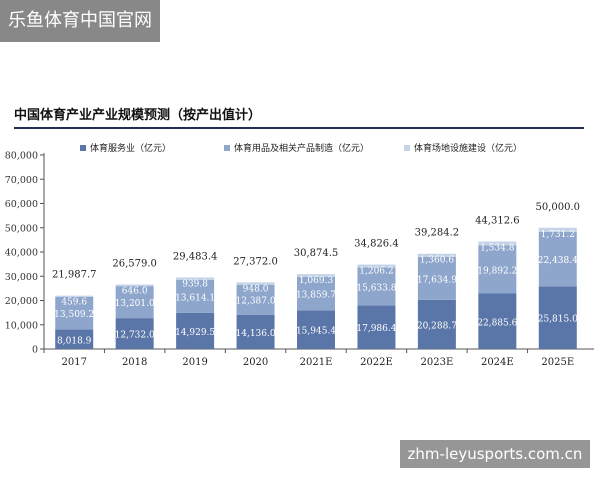 The height and width of the screenshot is (480, 600). I want to click on y-tick-label: 10,000, so click(21, 325).